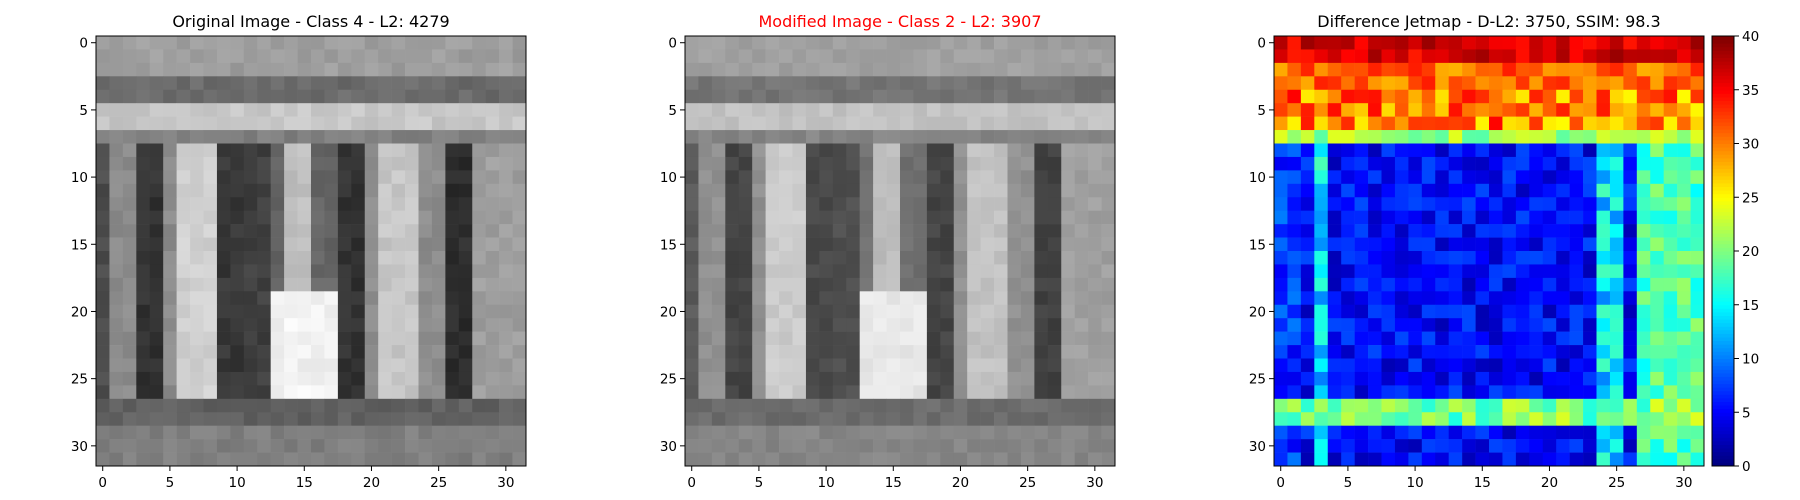  Describe the element at coordinates (79, 312) in the screenshot. I see `y-tick-label: 20` at that location.